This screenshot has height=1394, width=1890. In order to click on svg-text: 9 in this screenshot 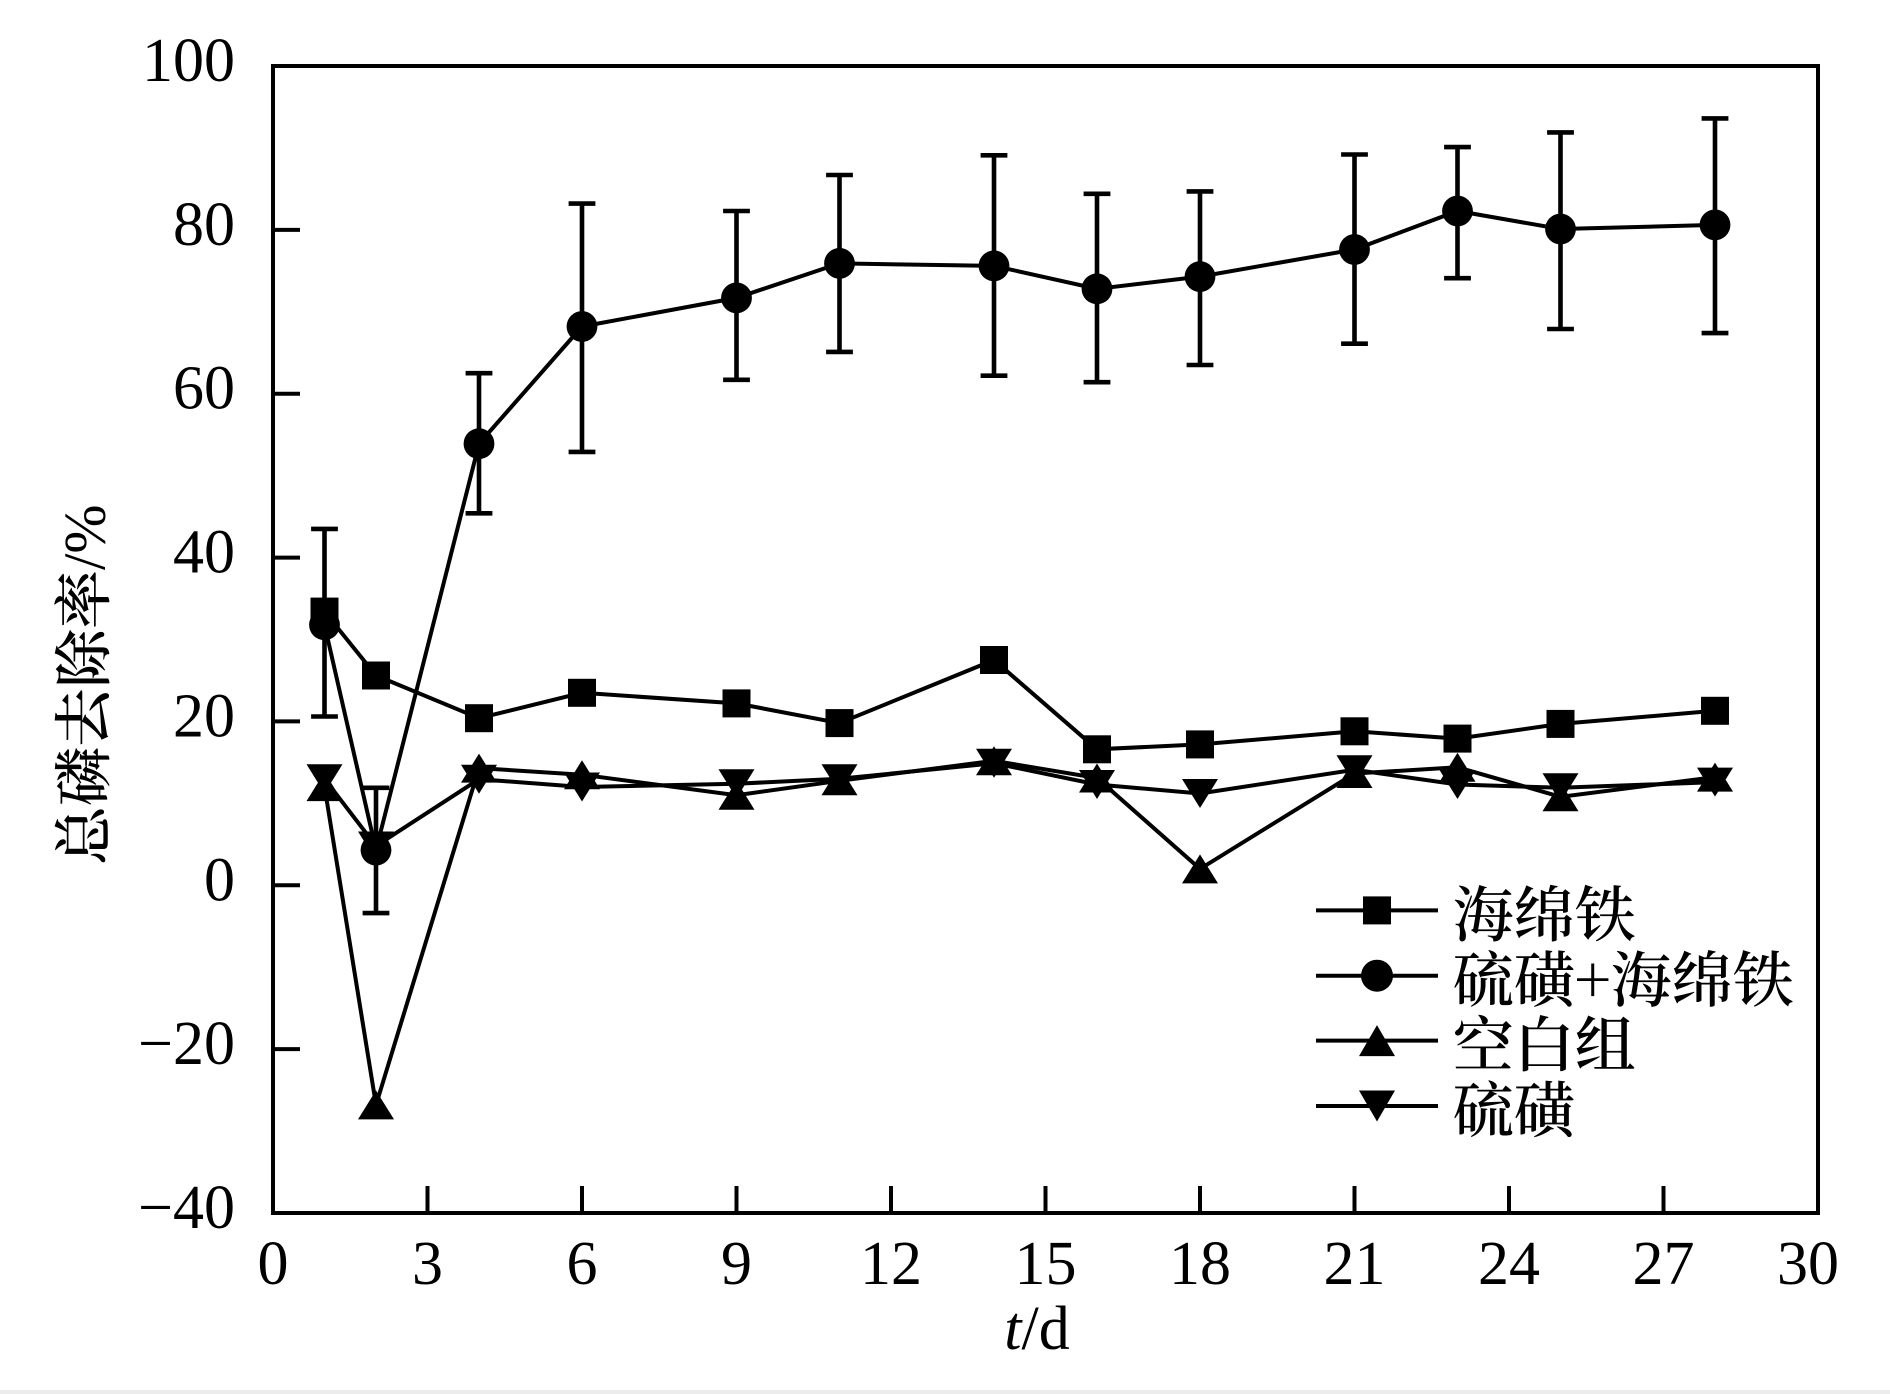, I will do `click(736, 1264)`.